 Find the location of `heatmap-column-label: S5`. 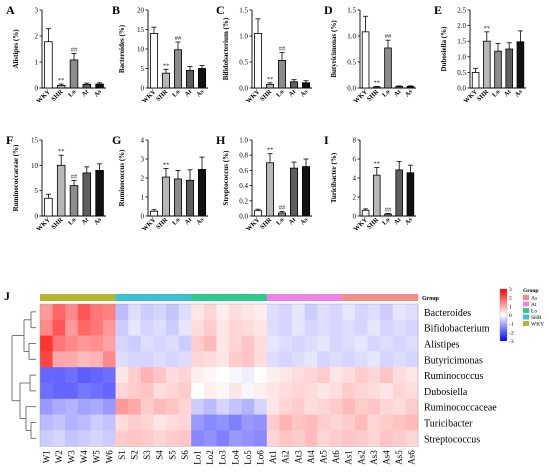

heatmap-column-label: S5 is located at coordinates (172, 455).